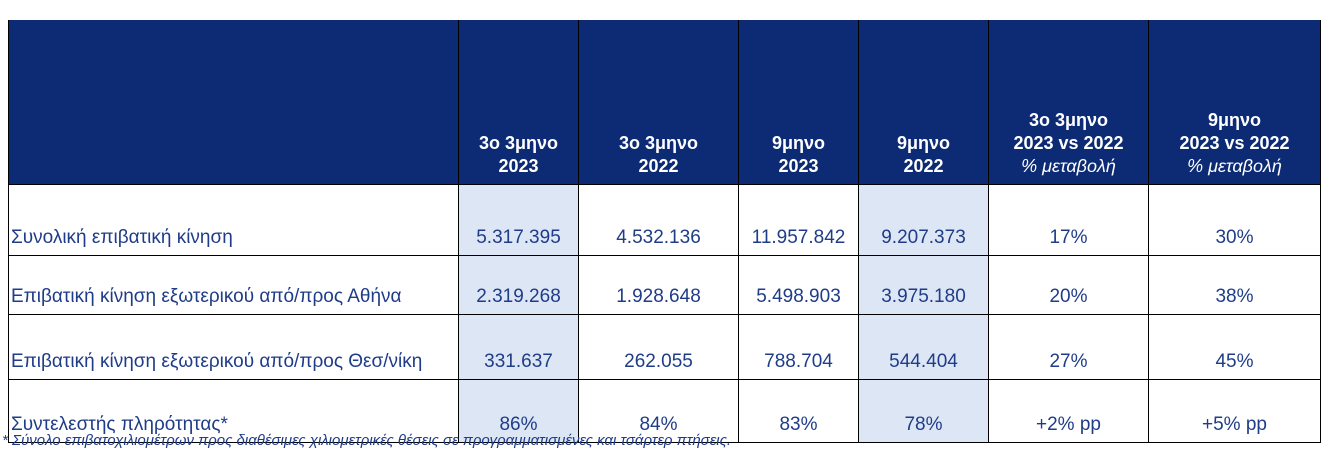  Describe the element at coordinates (1234, 285) in the screenshot. I see `cell: 38%` at that location.